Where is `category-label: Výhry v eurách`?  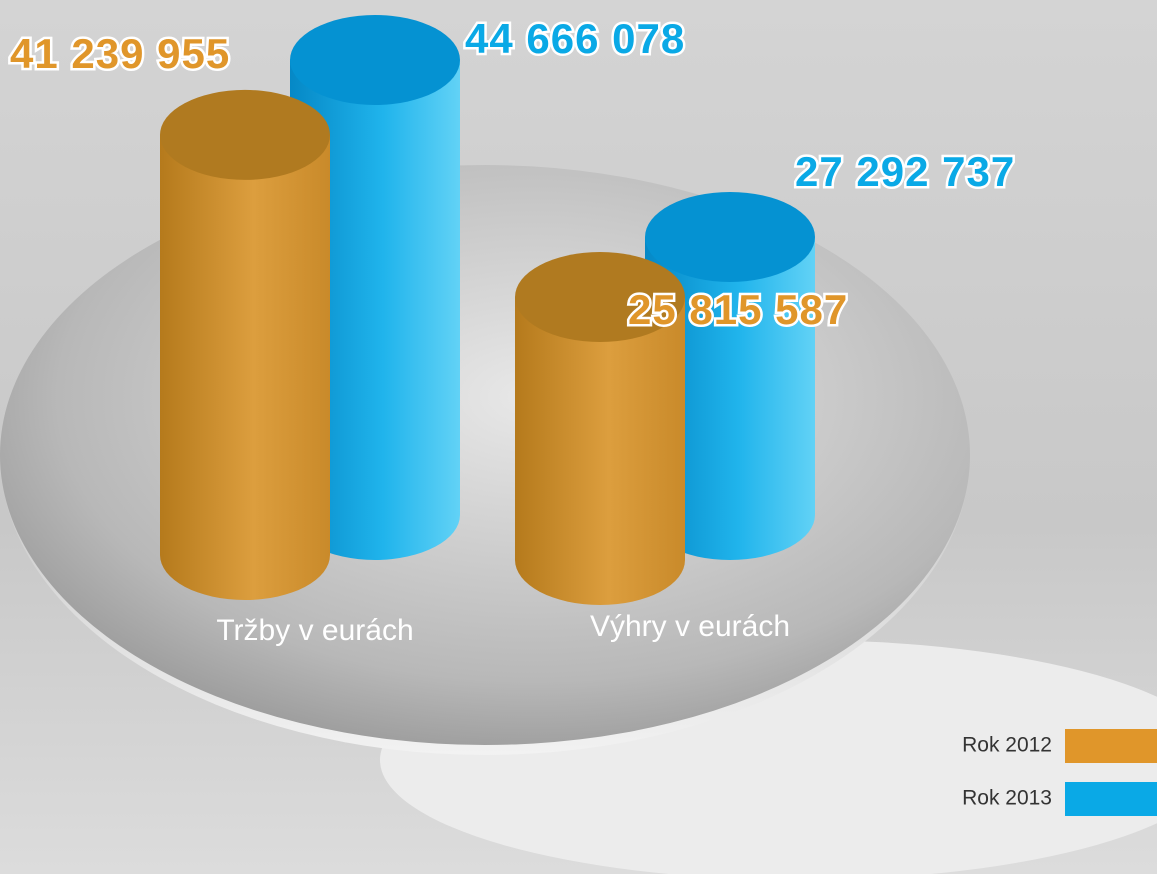 category-label: Výhry v eurách is located at coordinates (690, 626).